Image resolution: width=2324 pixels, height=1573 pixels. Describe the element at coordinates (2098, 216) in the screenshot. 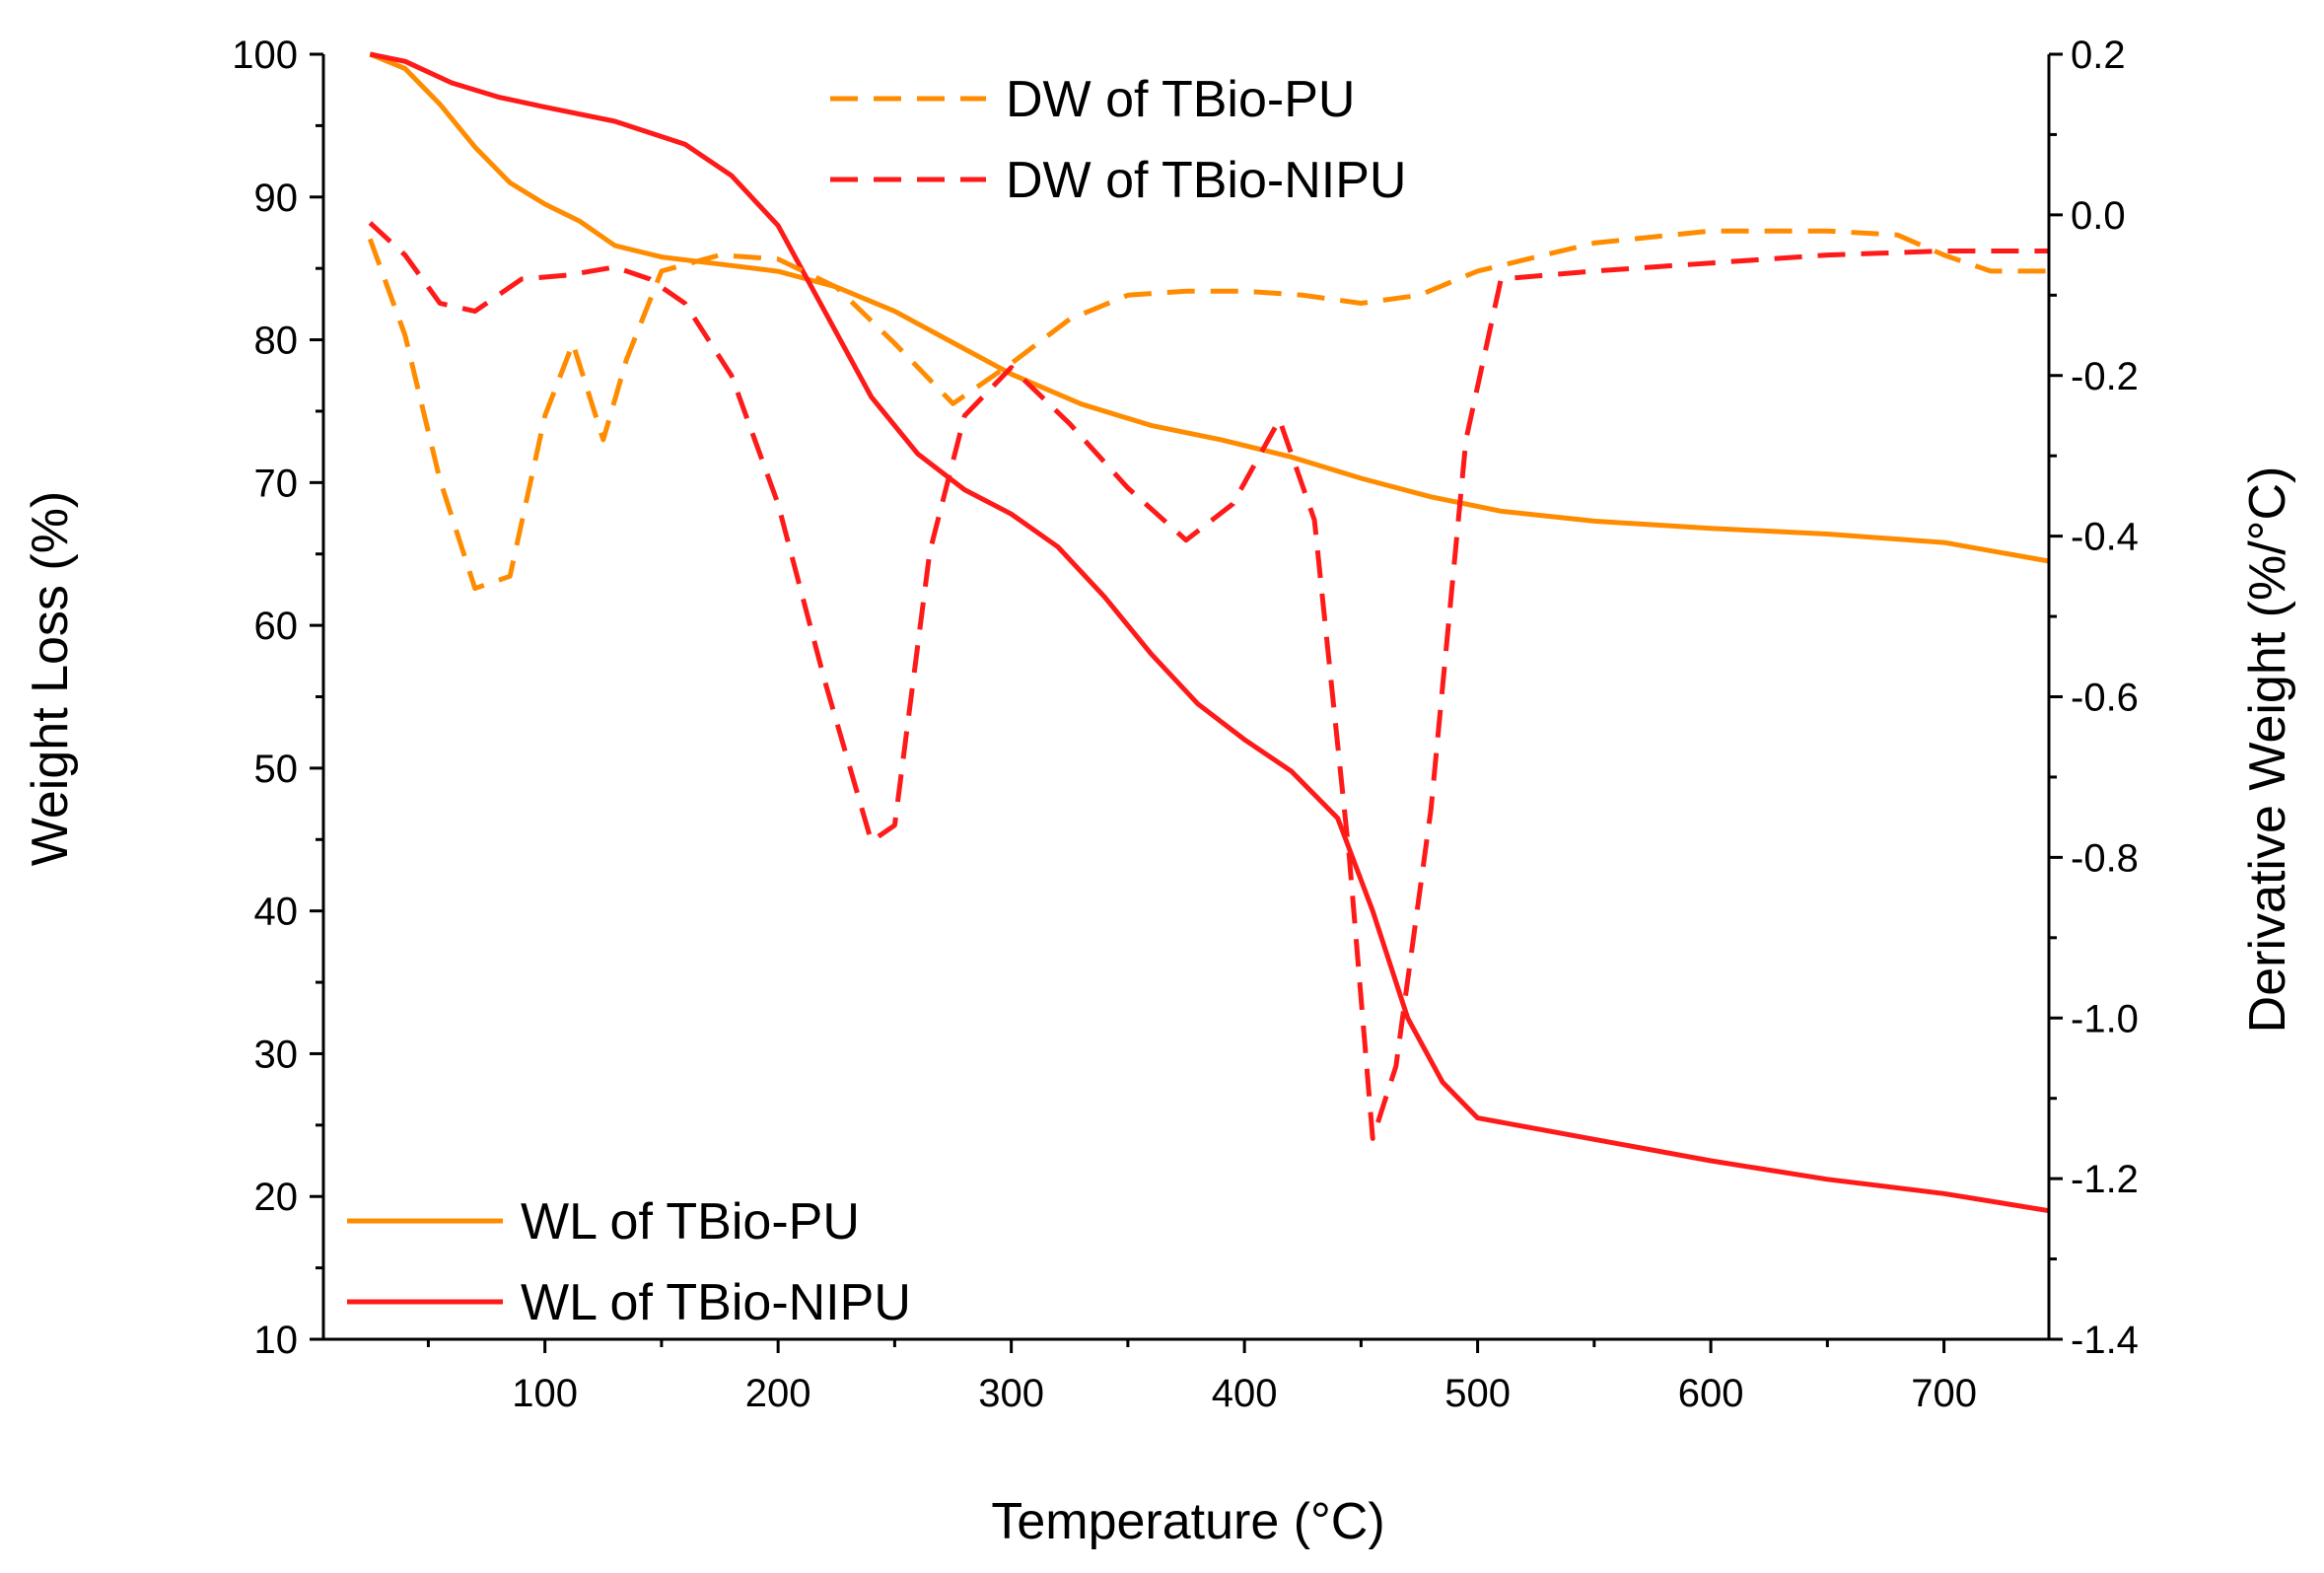

I see `y-right-tick-label: 0.0` at that location.